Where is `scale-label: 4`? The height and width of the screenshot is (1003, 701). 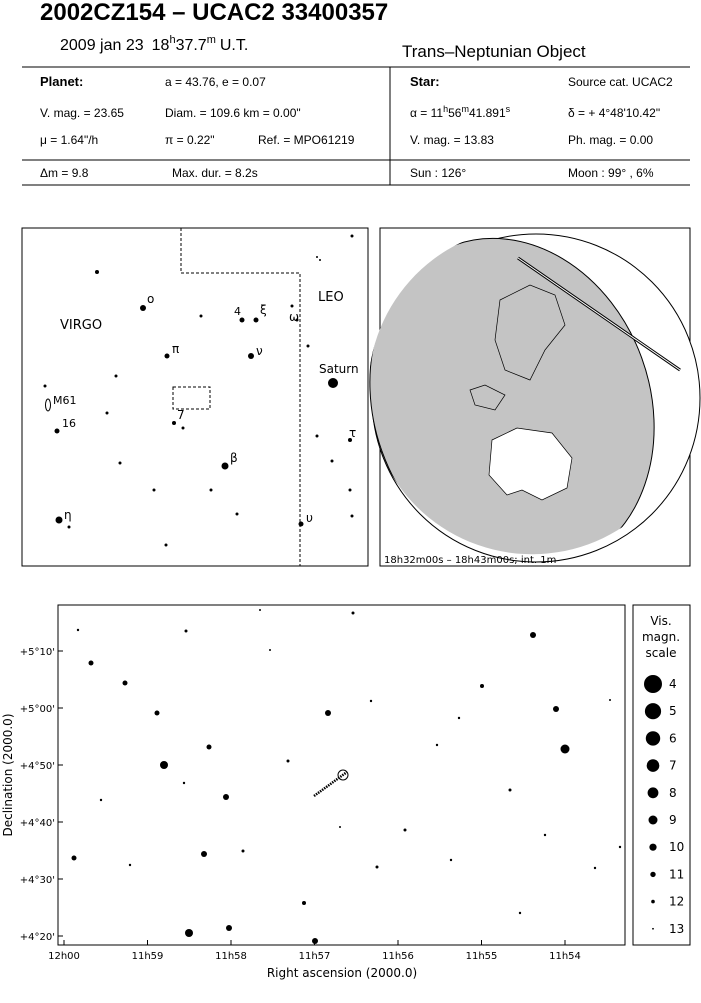
scale-label: 4 is located at coordinates (673, 684).